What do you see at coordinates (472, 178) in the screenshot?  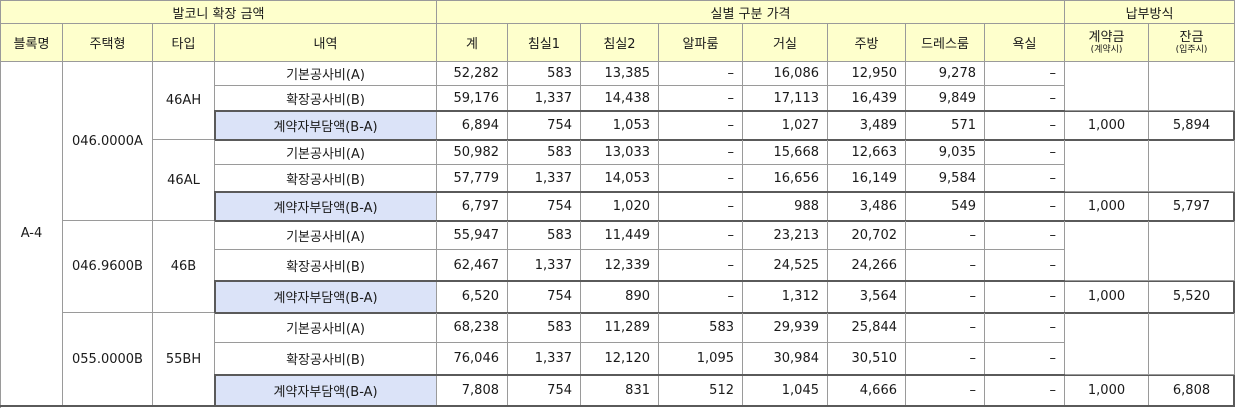 I see `price-cell-total: 57,779` at bounding box center [472, 178].